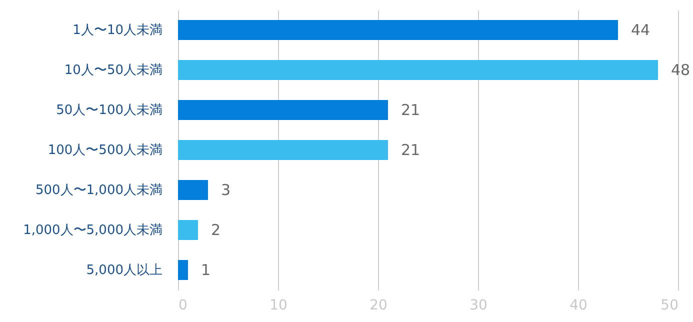 The height and width of the screenshot is (322, 693). Describe the element at coordinates (92, 230) in the screenshot. I see `y-tick-label: 1,000人〜5,000人未満` at that location.